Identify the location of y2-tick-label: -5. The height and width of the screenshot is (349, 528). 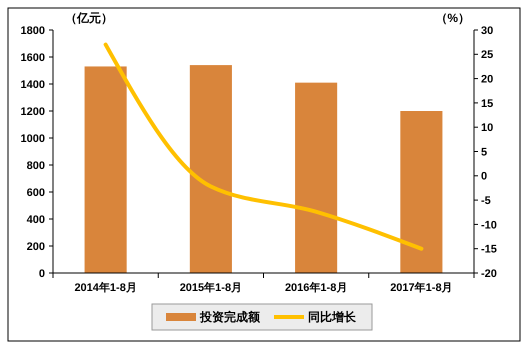
(486, 200).